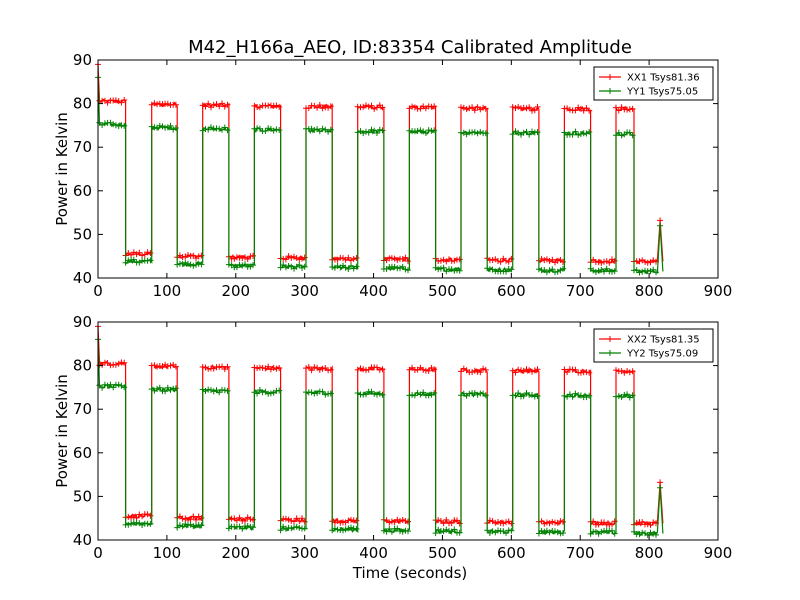  Describe the element at coordinates (62, 431) in the screenshot. I see `panel-bottom-y-axis-label: Power in Kelvin` at that location.